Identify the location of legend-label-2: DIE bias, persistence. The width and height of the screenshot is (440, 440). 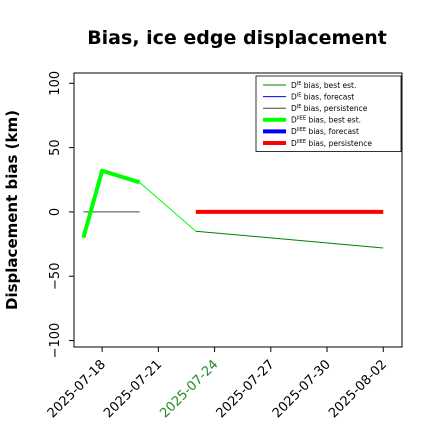
(329, 108).